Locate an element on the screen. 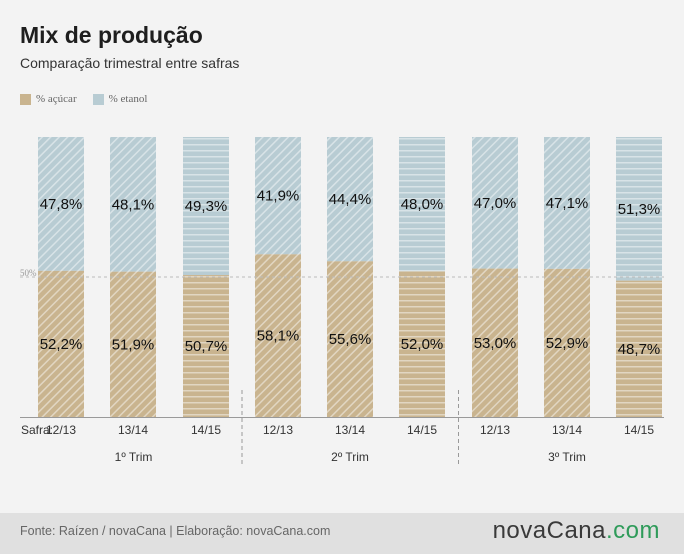 Image resolution: width=684 pixels, height=554 pixels. data-label-acucar: 50,7% is located at coordinates (206, 346).